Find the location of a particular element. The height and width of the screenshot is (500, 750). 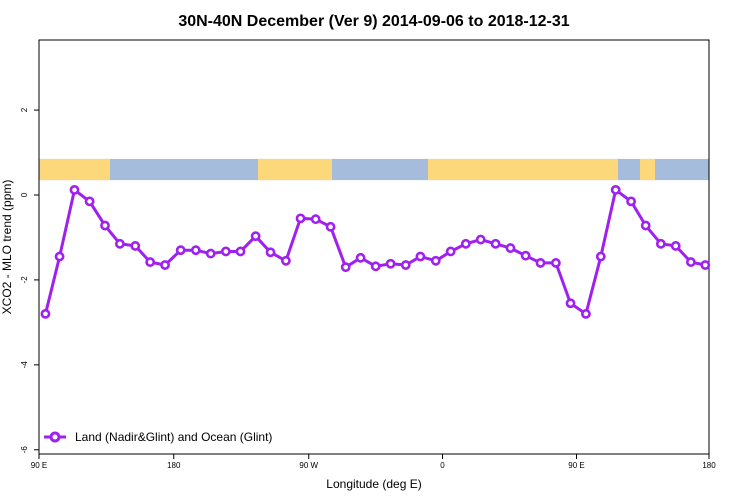

y-tick-label: -4 is located at coordinates (24, 365).